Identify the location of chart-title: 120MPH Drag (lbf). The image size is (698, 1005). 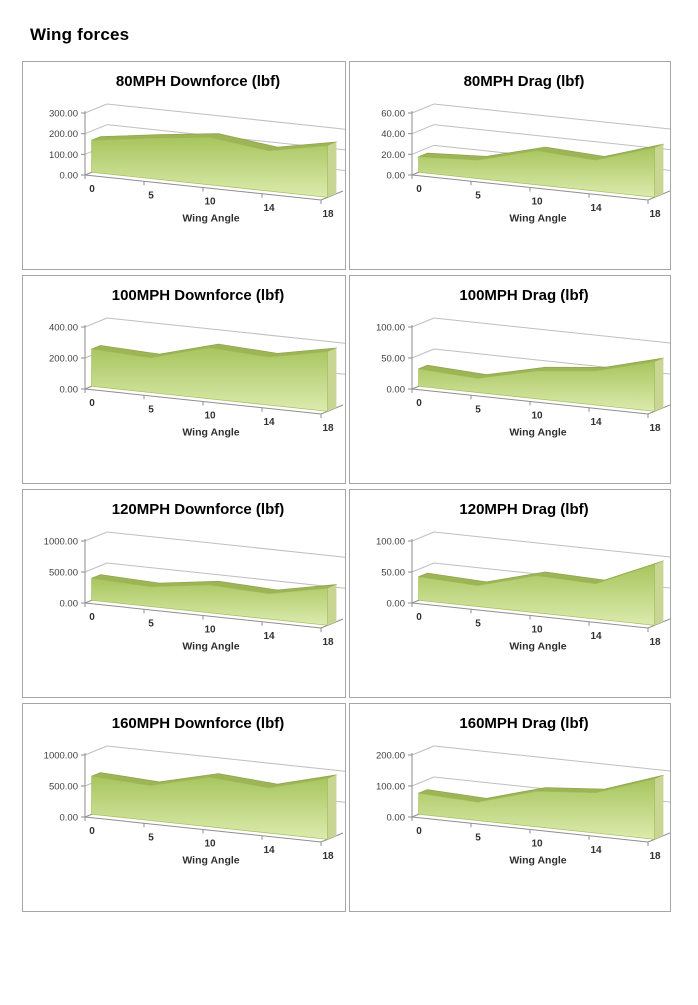
(524, 509).